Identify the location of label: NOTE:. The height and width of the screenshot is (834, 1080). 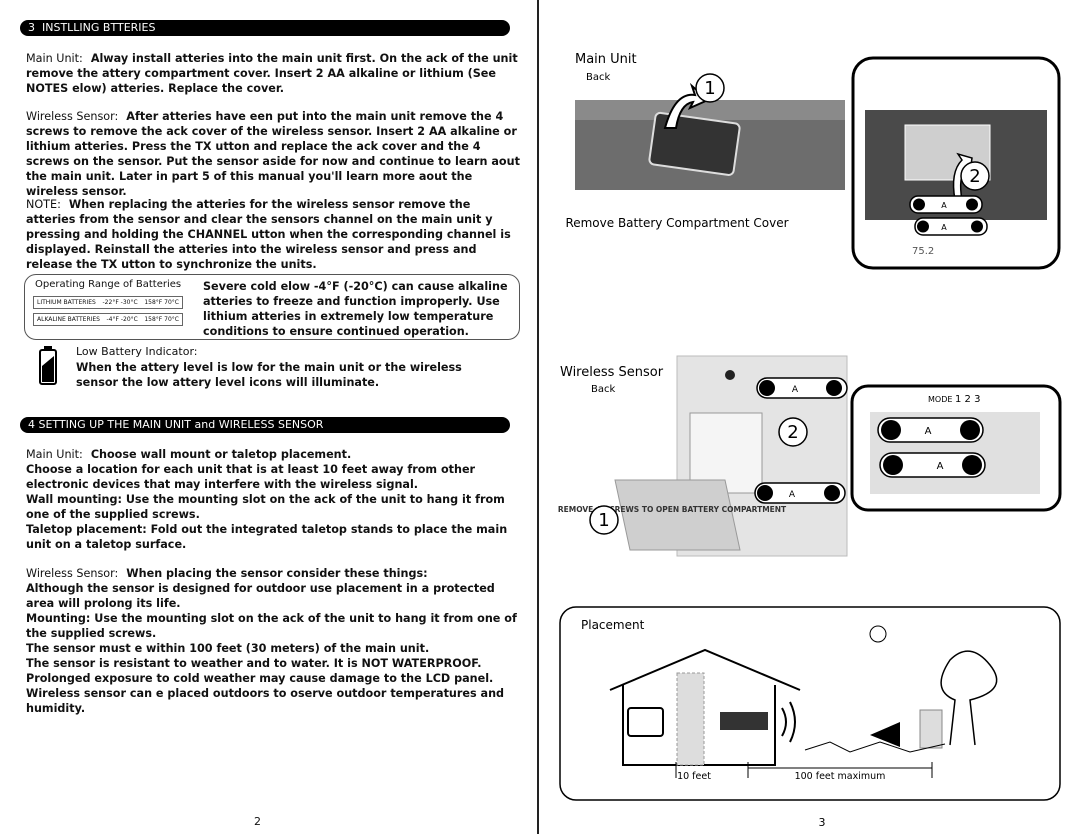
(43, 204).